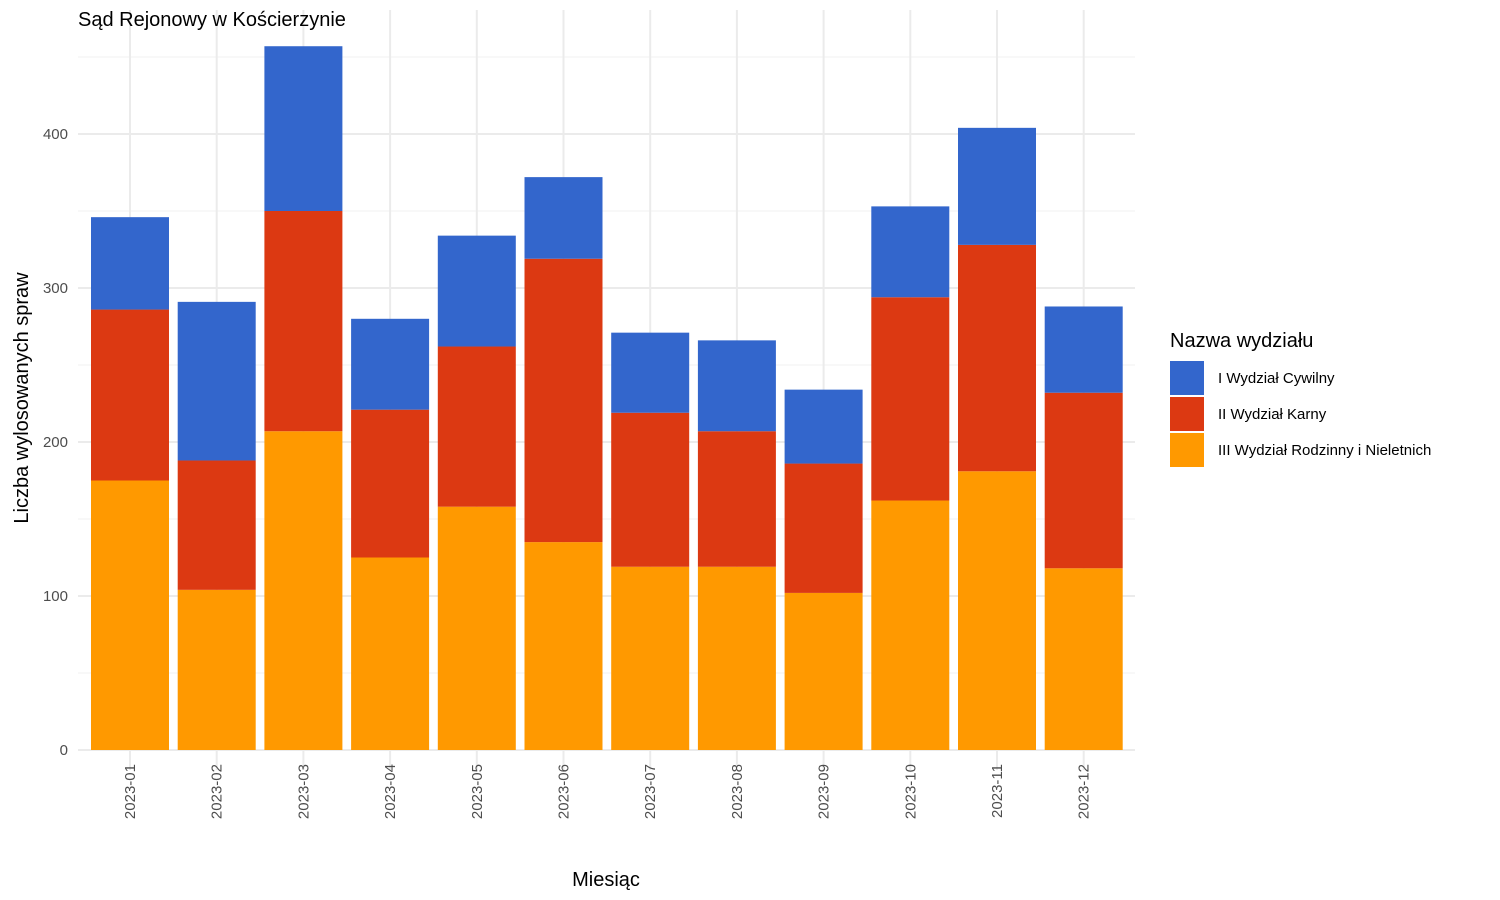 The image size is (1500, 900). Describe the element at coordinates (1276, 378) in the screenshot. I see `legend-label: I Wydział Cywilny` at that location.